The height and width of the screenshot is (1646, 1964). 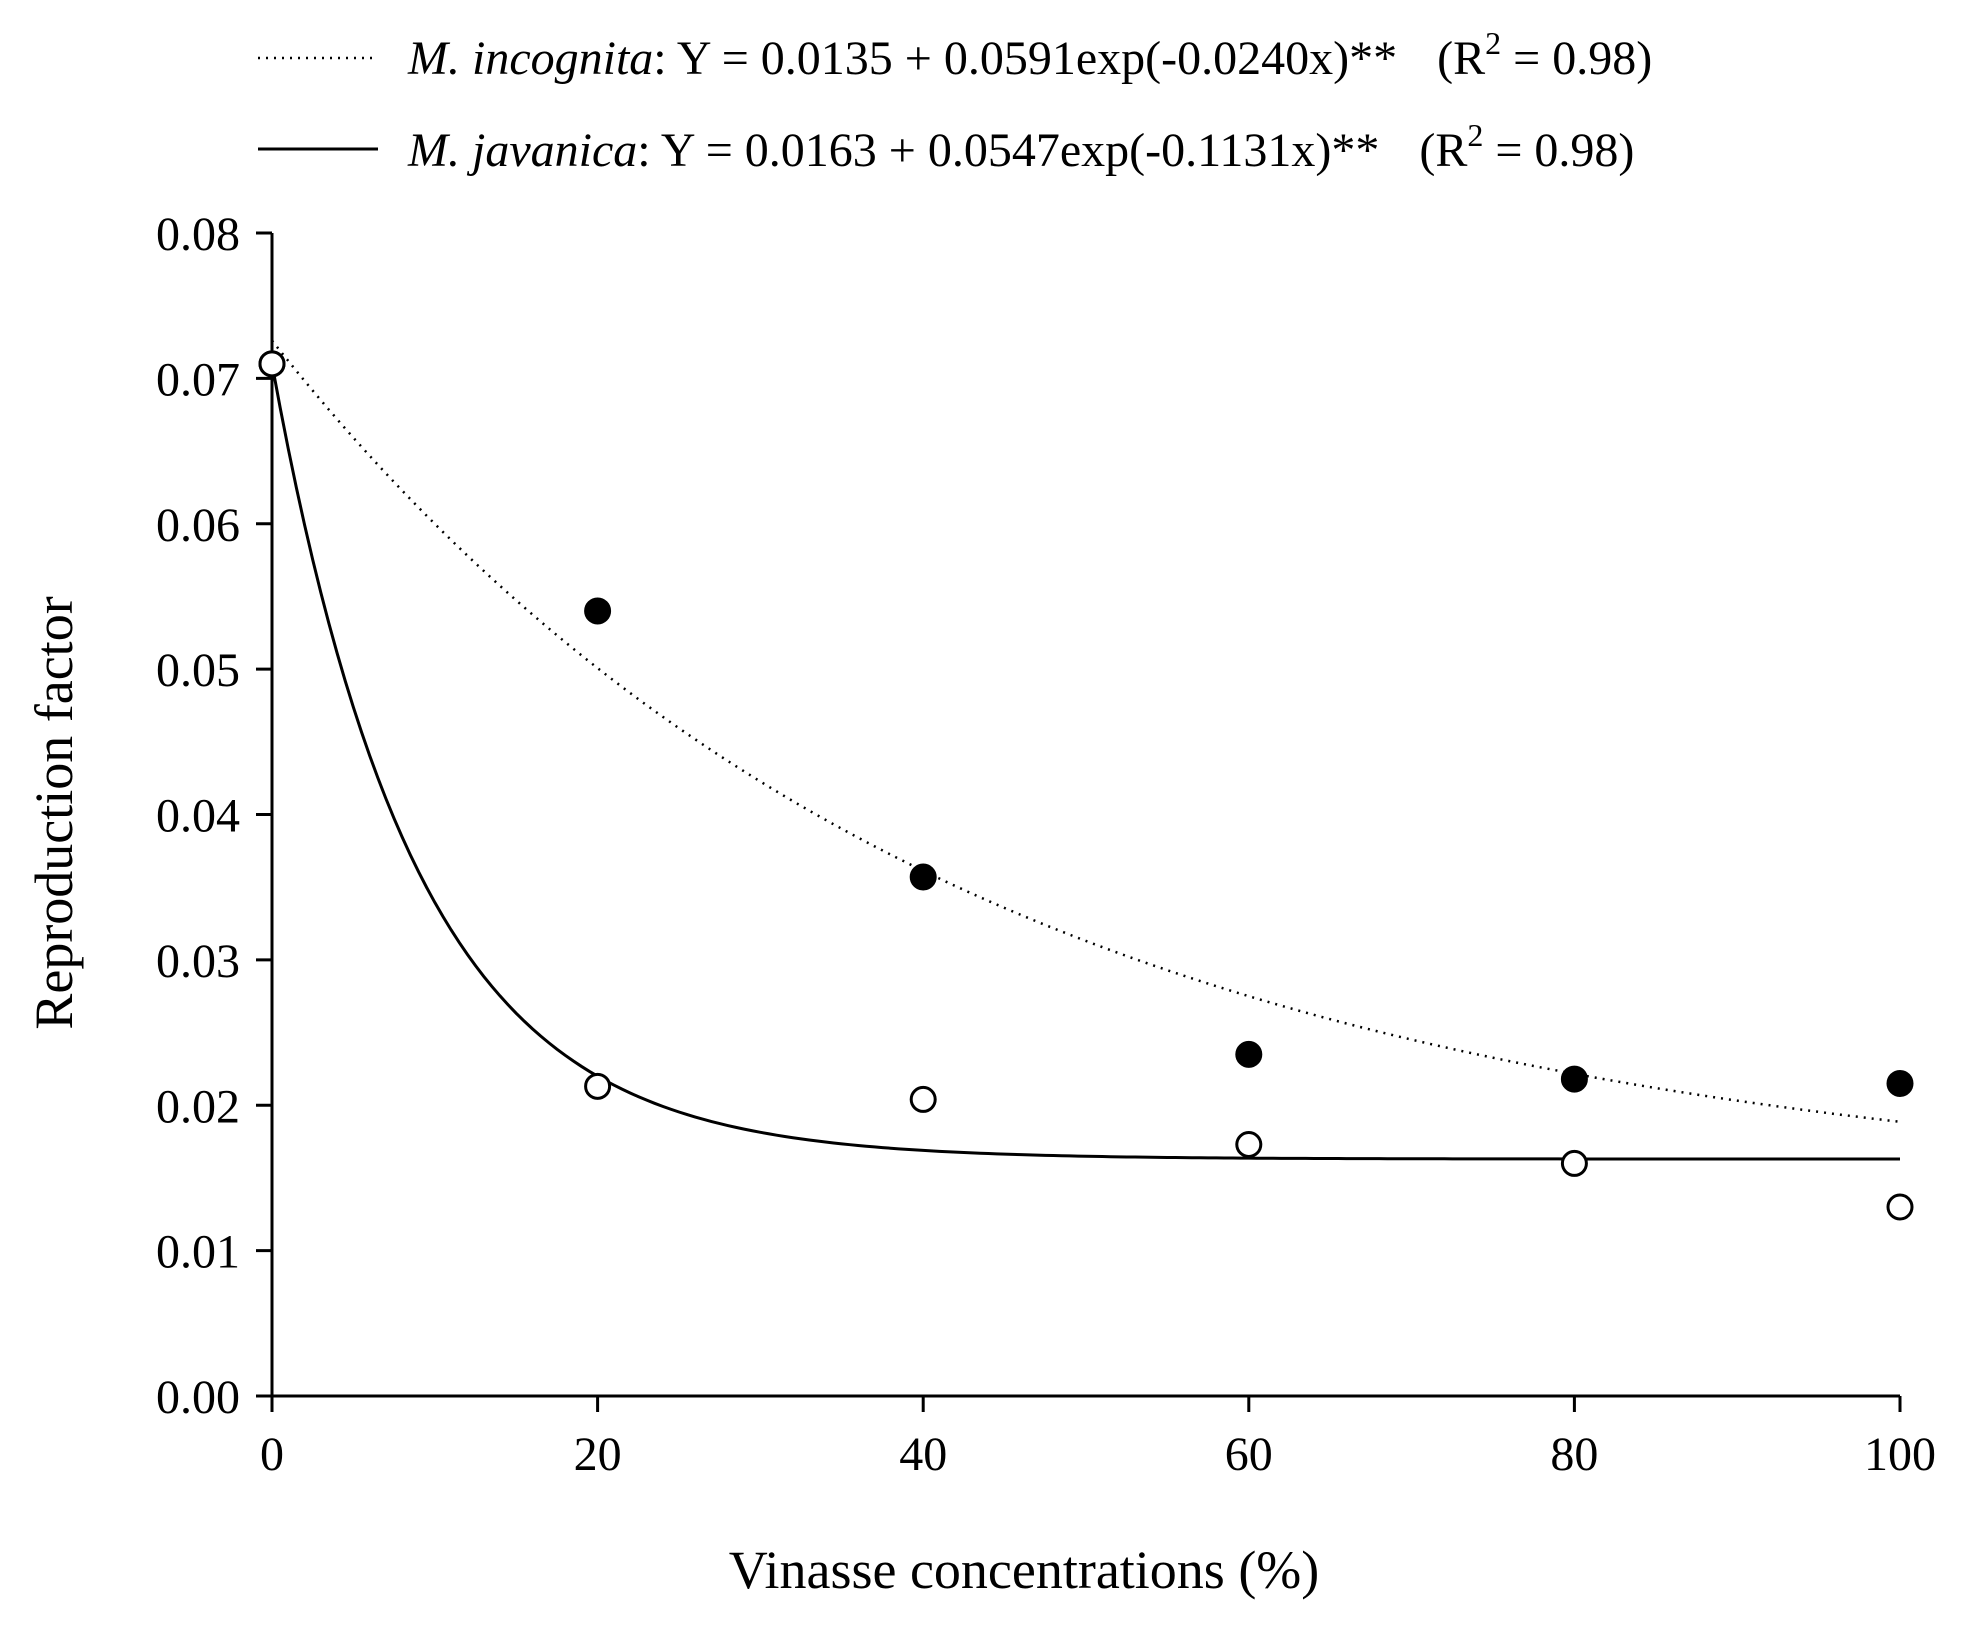 What do you see at coordinates (530, 58) in the screenshot?
I see `legend-series-name: M. incognita` at bounding box center [530, 58].